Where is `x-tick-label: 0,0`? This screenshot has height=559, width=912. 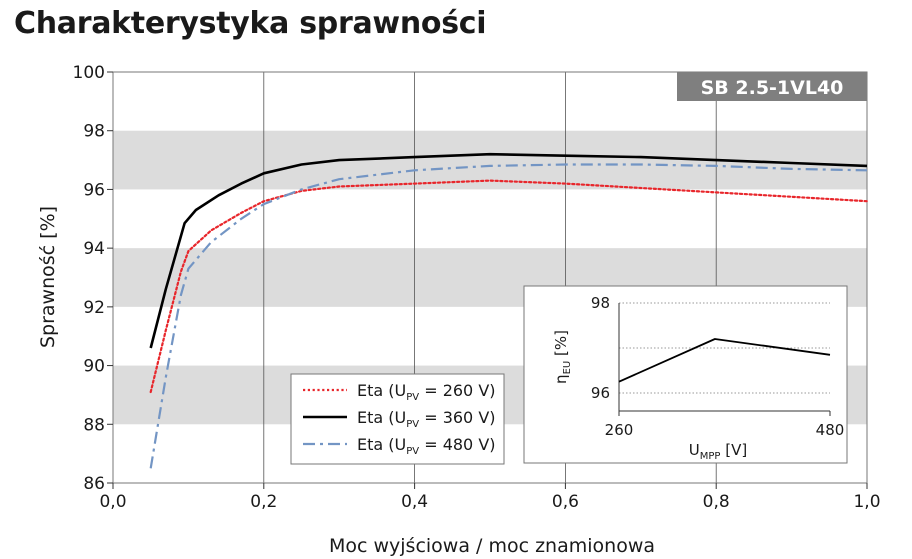 x-tick-label: 0,0 is located at coordinates (112, 502).